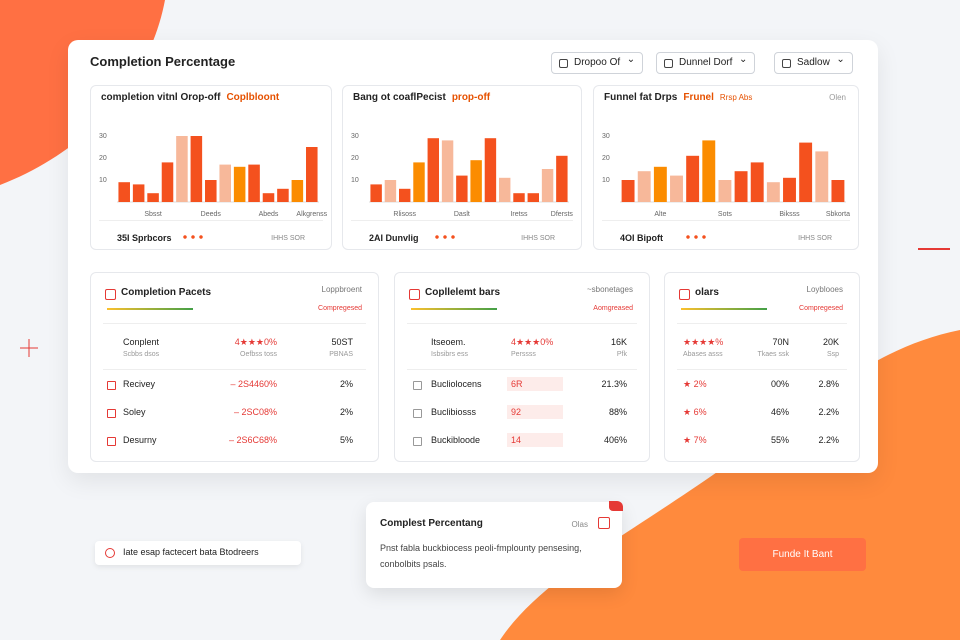  What do you see at coordinates (703, 354) in the screenshot?
I see `header-sub: Abases asss` at bounding box center [703, 354].